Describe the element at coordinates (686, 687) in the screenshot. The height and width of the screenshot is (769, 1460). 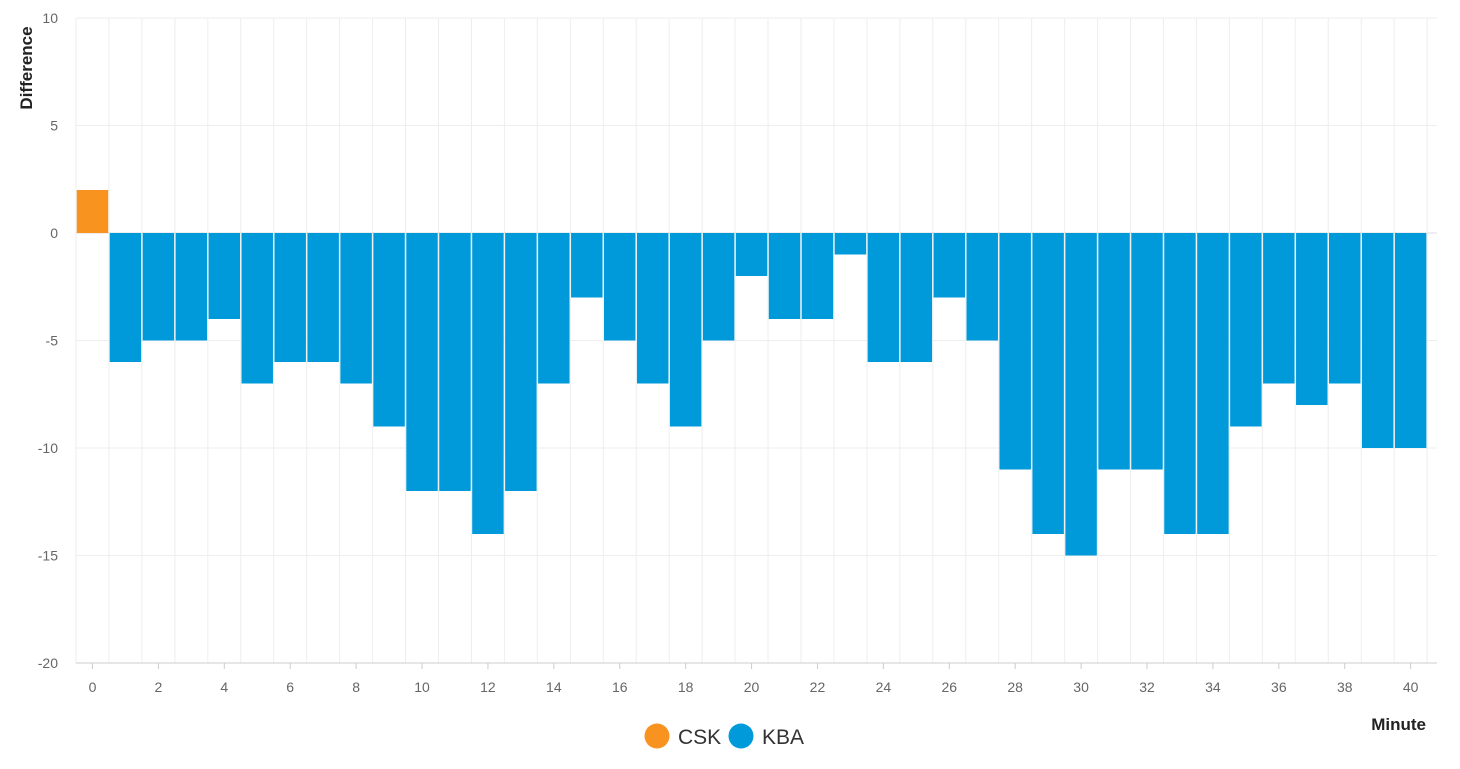
I see `x-tick-label: 18` at that location.